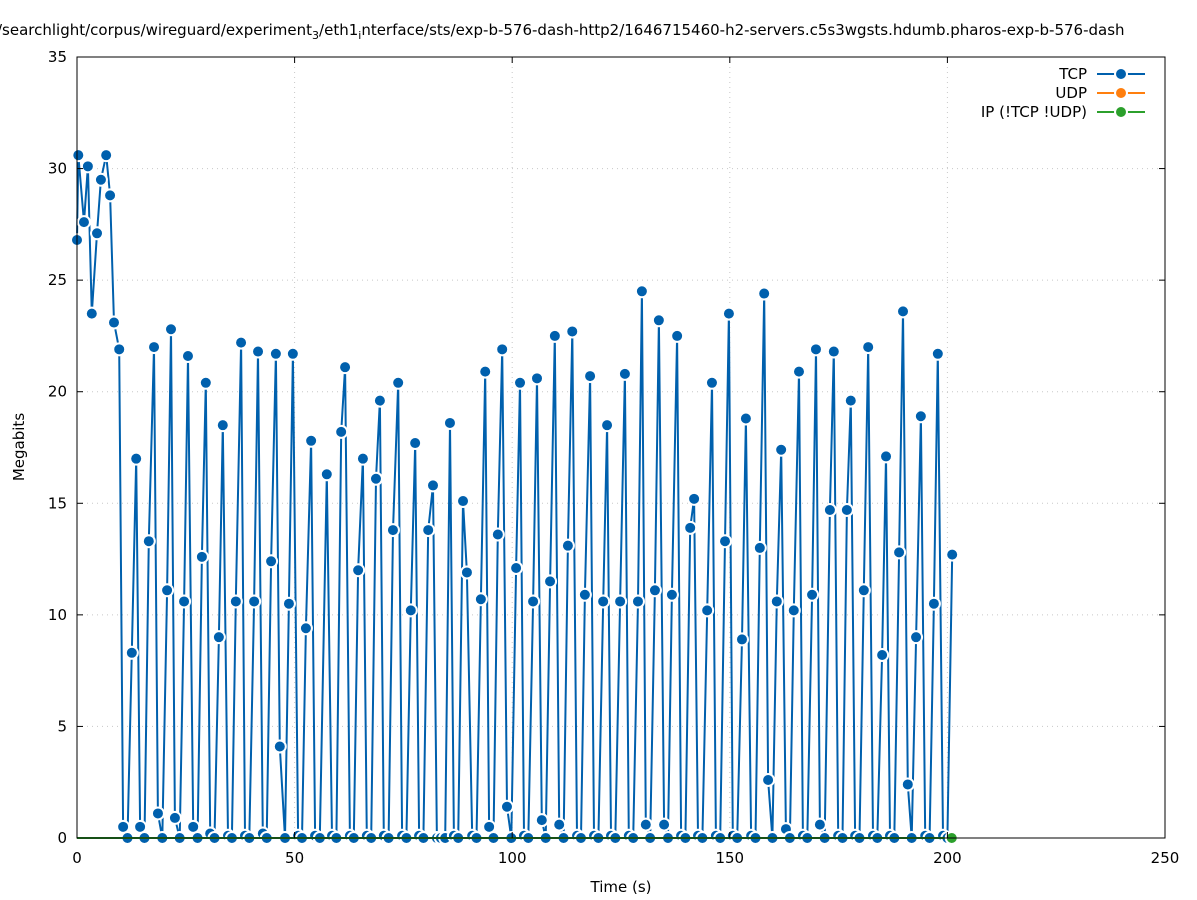 Image resolution: width=1197 pixels, height=900 pixels. Describe the element at coordinates (1072, 74) in the screenshot. I see `legend-label-tcp: TCP` at that location.